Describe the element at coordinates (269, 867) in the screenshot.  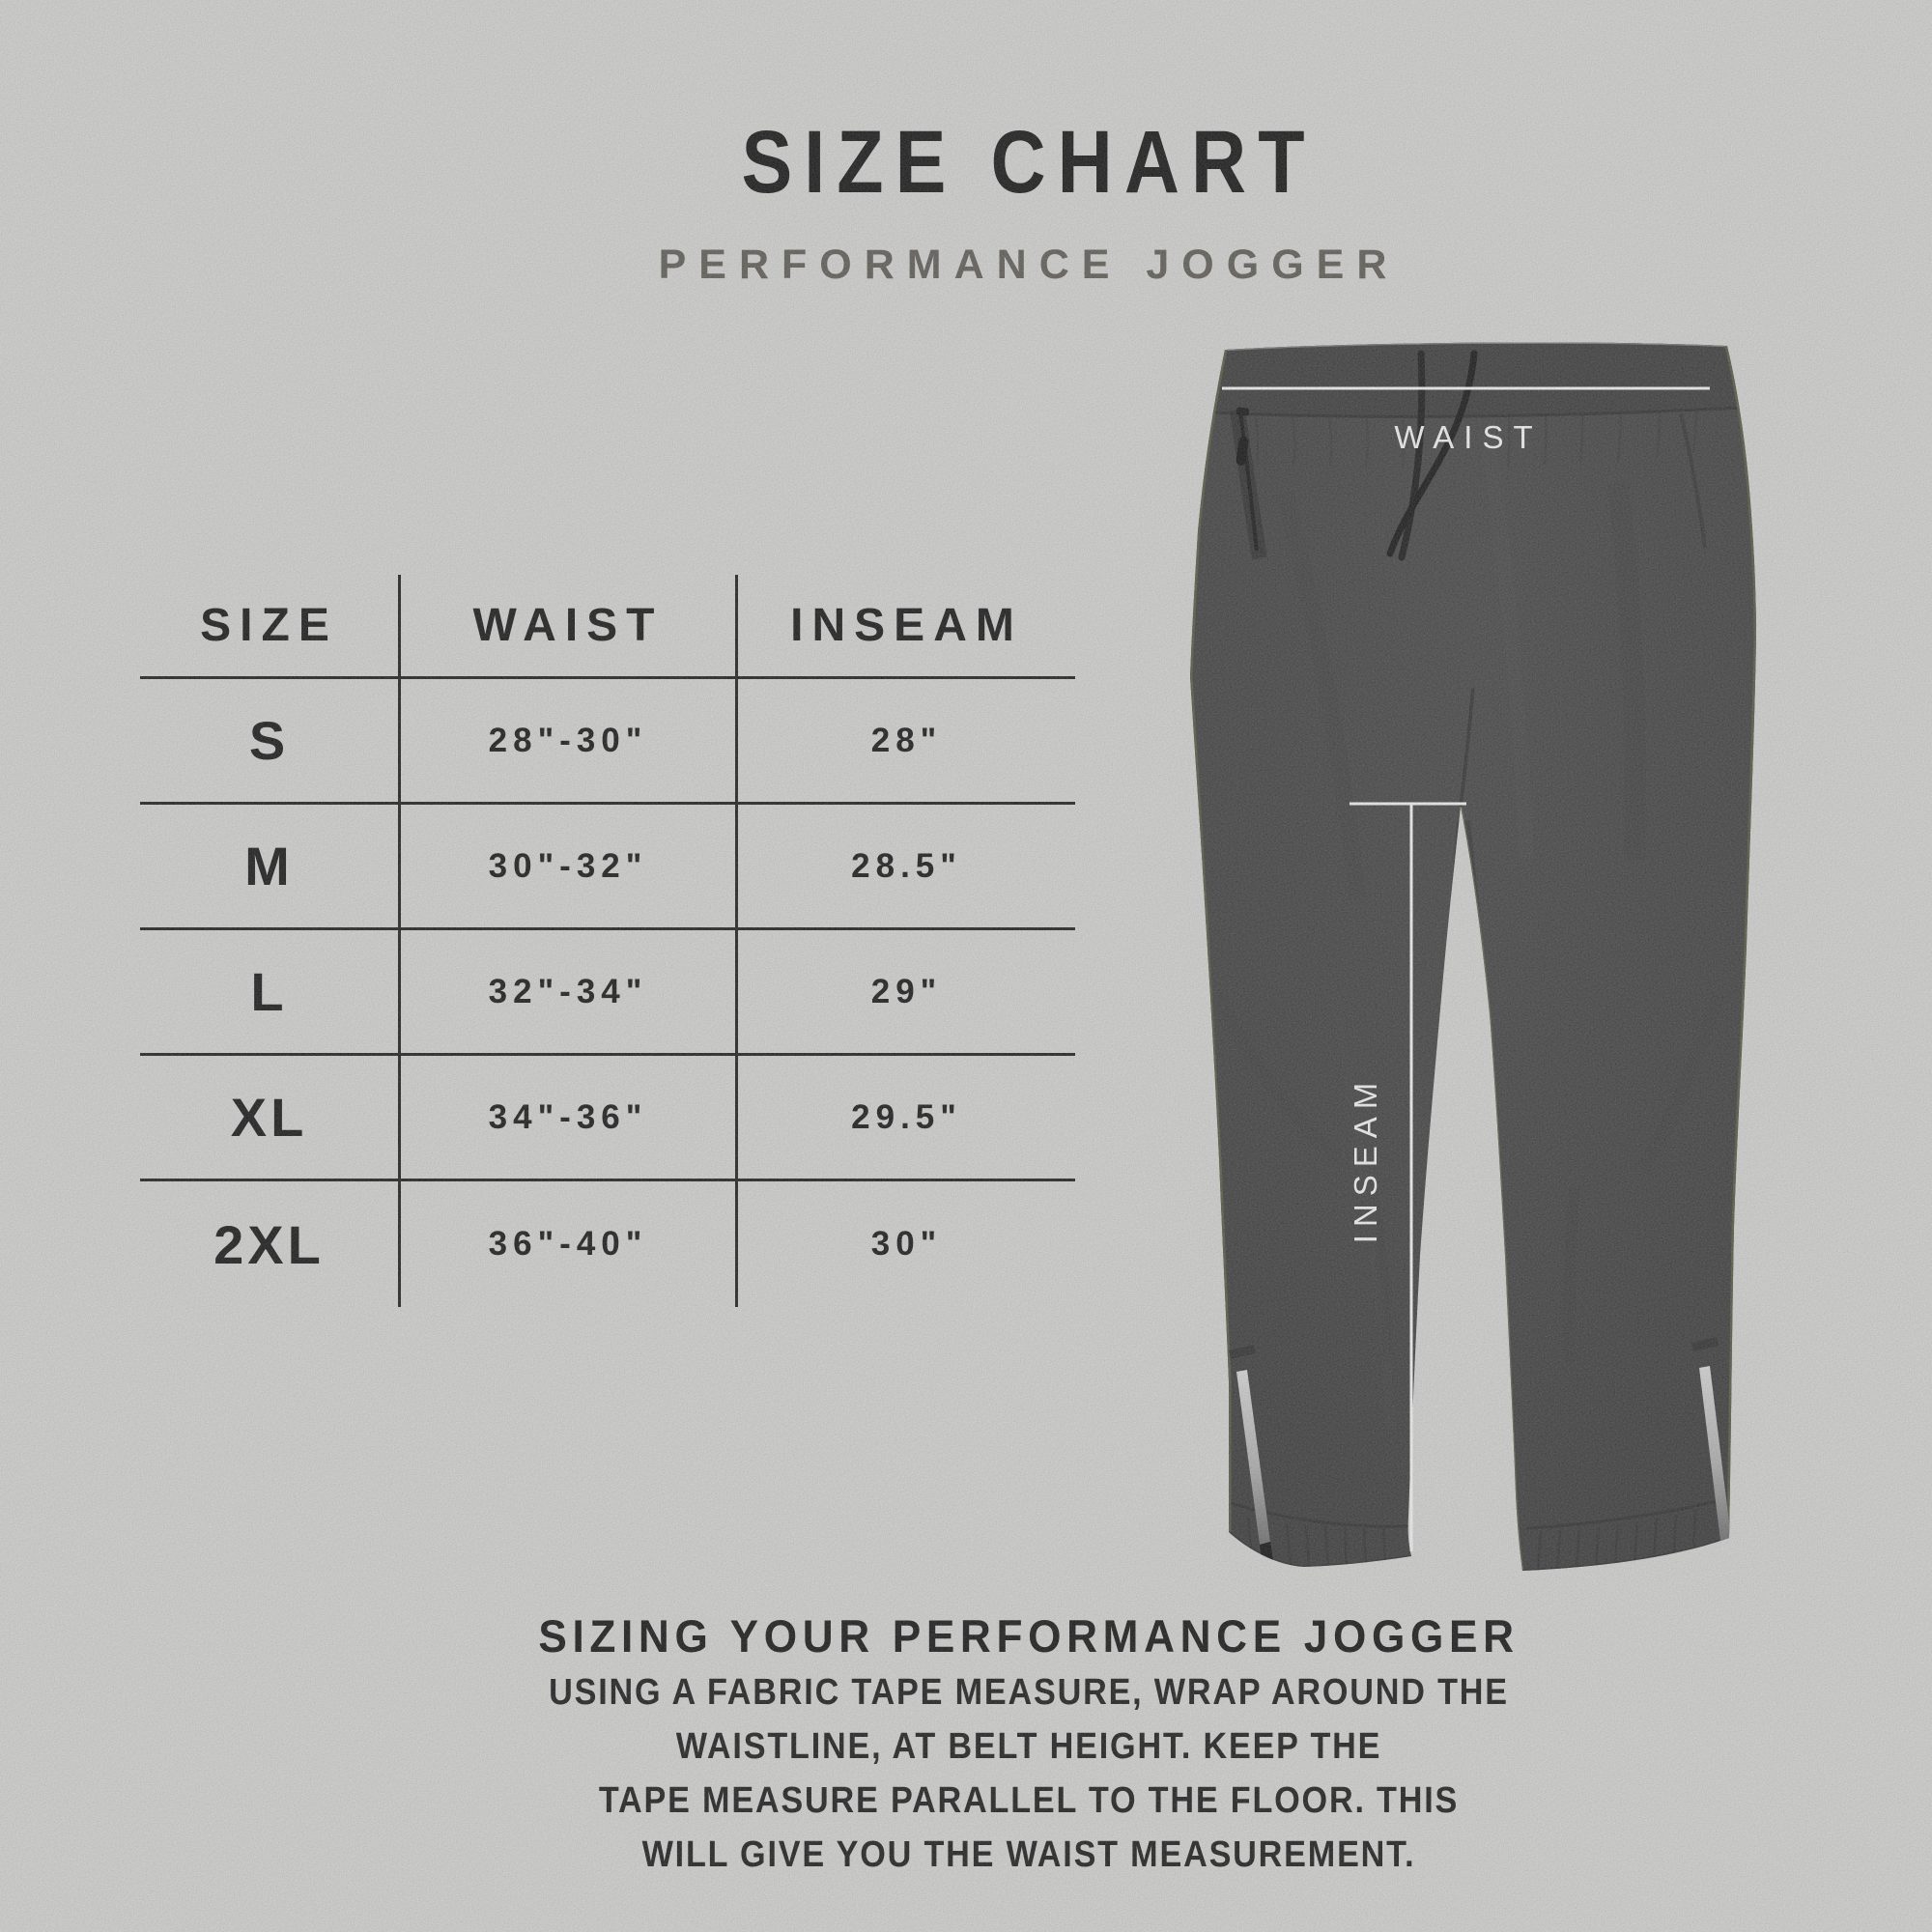
I see `table-row-m-size: M` at that location.